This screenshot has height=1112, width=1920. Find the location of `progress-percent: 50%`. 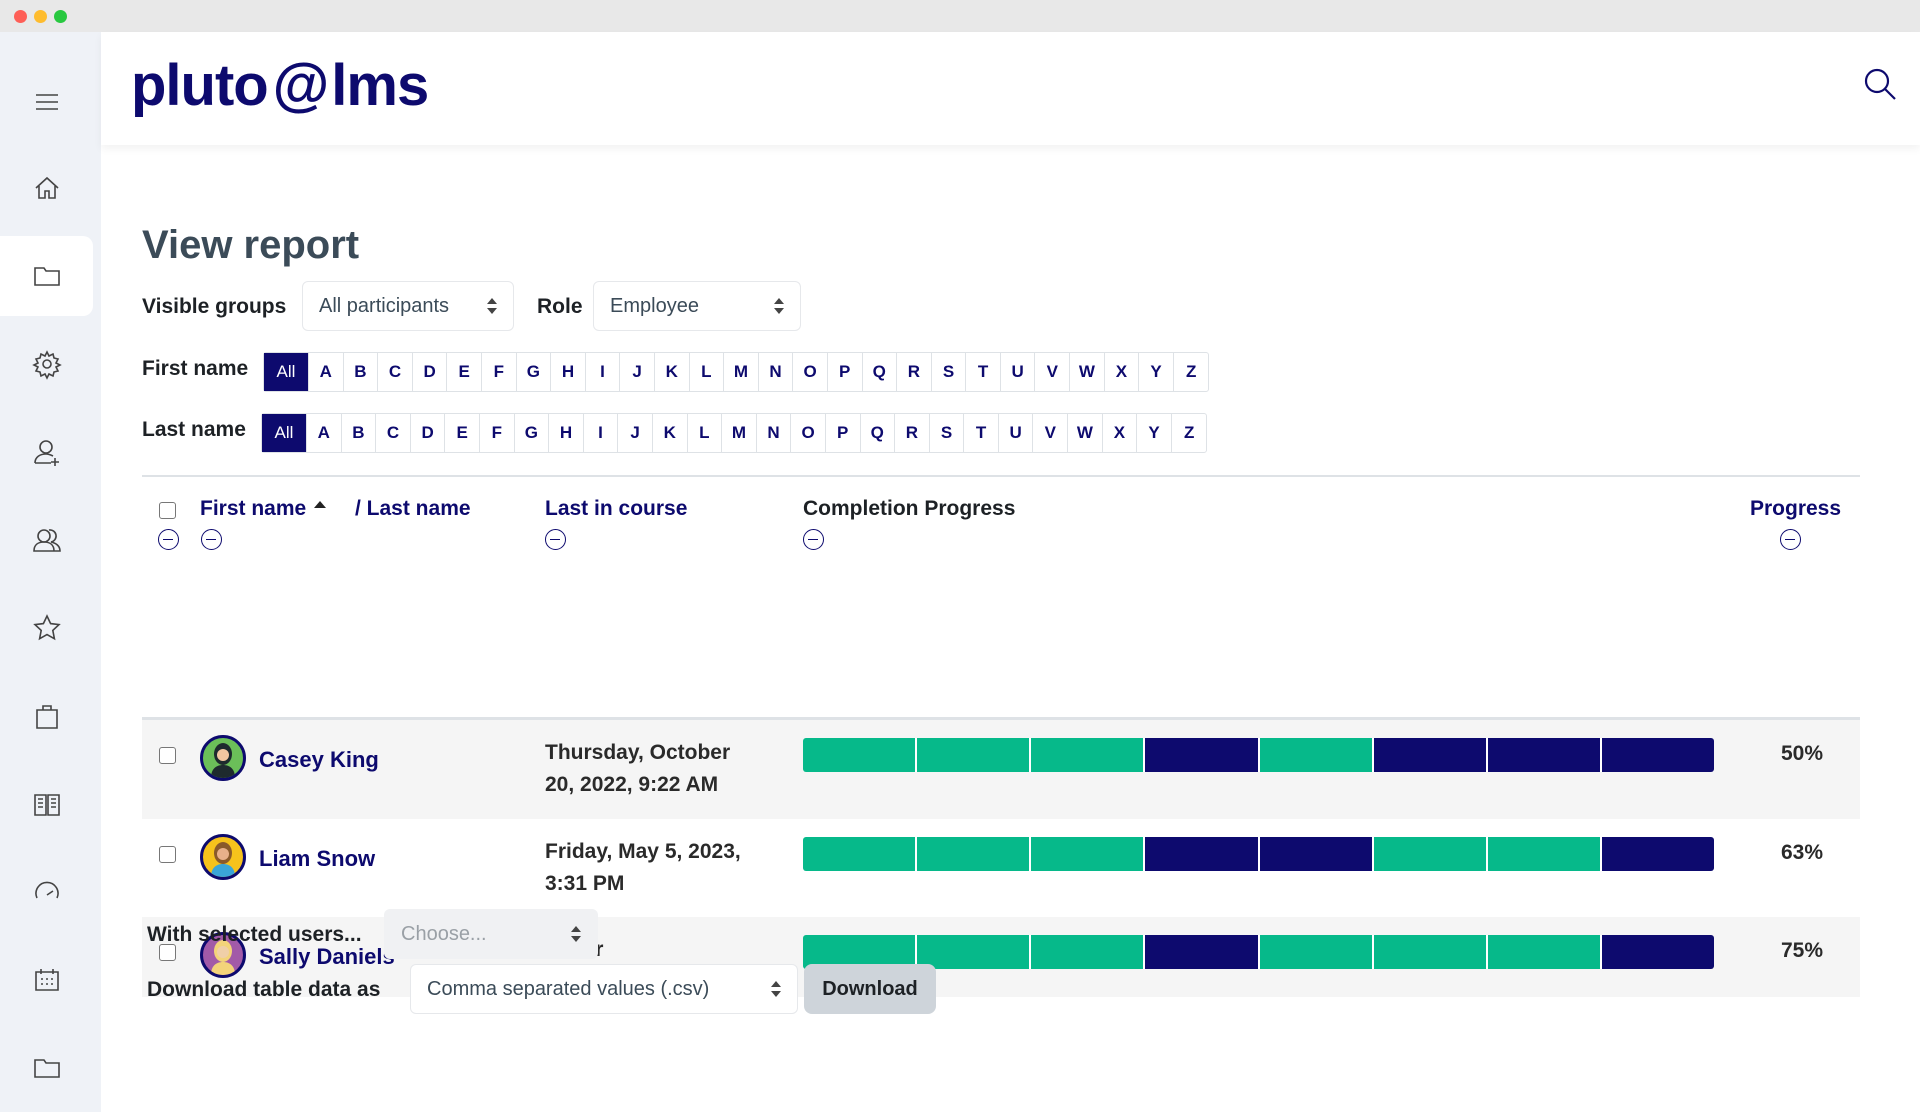

progress-percent: 50% is located at coordinates (1802, 753).